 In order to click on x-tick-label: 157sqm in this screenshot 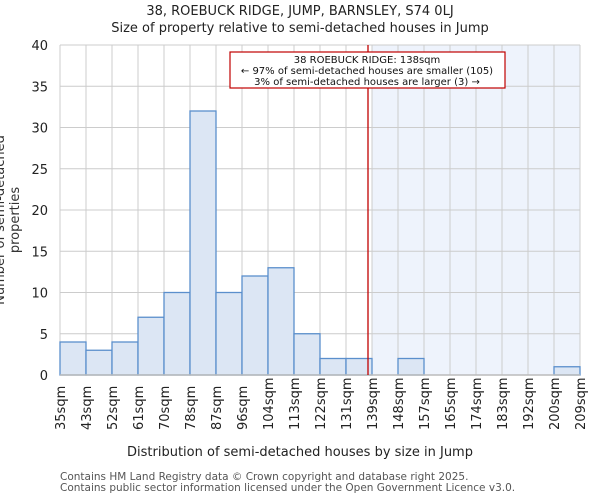, I will do `click(425, 403)`.